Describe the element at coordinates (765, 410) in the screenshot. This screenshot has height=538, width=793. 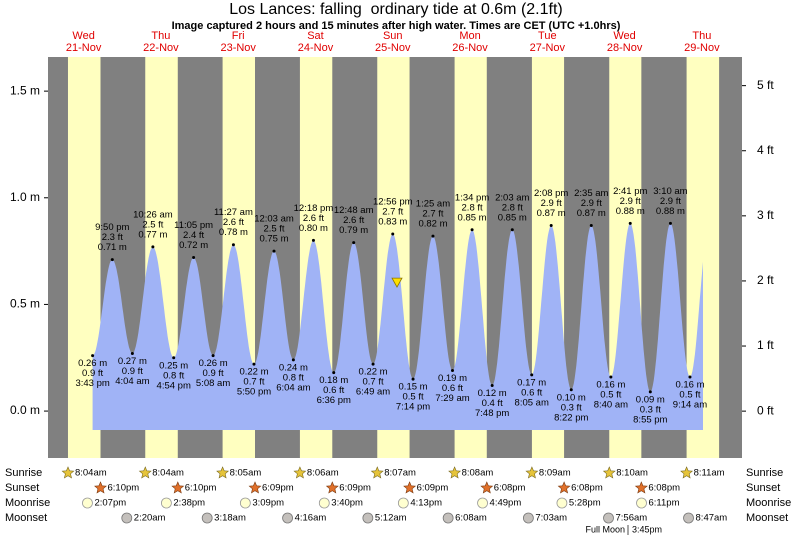
I see `y2-tick-label: 0 ft` at that location.